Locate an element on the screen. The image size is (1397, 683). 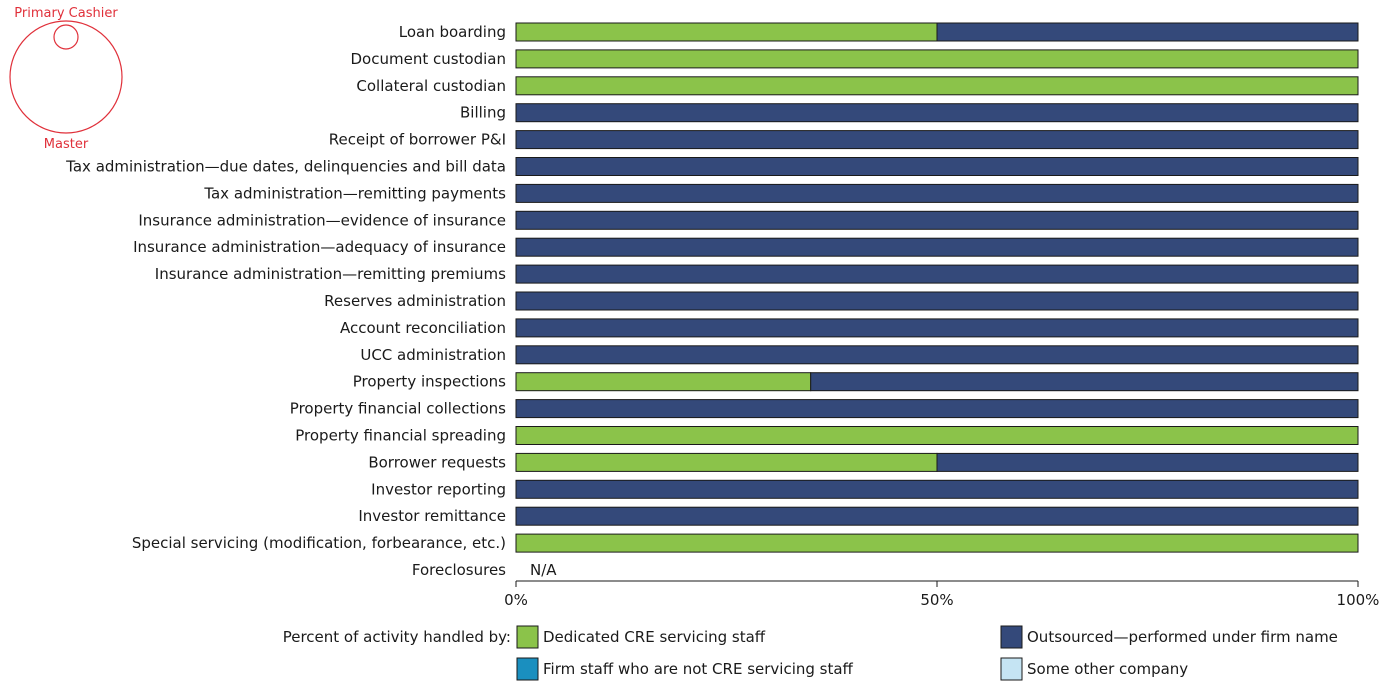
category-label: Property financial spreading is located at coordinates (400, 436).